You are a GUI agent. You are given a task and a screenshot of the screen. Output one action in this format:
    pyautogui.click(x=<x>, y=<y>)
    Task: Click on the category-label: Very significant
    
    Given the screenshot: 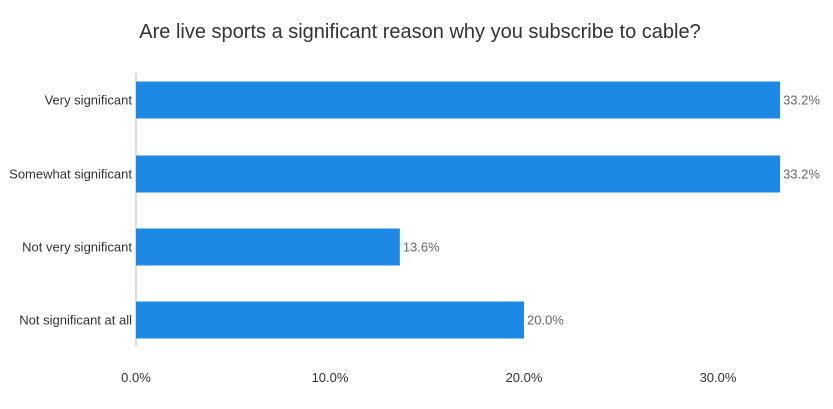 What is the action you would take?
    pyautogui.click(x=89, y=100)
    